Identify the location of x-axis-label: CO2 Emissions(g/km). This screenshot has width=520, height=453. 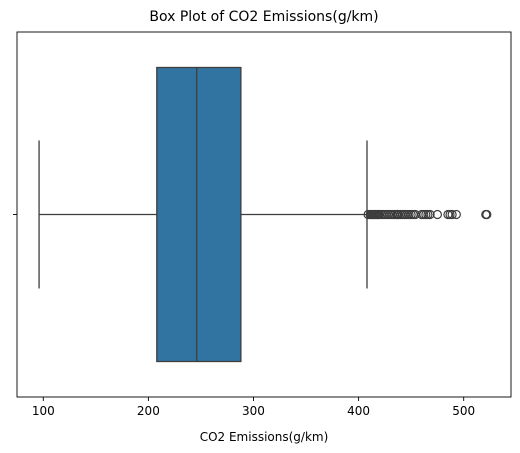
(264, 437).